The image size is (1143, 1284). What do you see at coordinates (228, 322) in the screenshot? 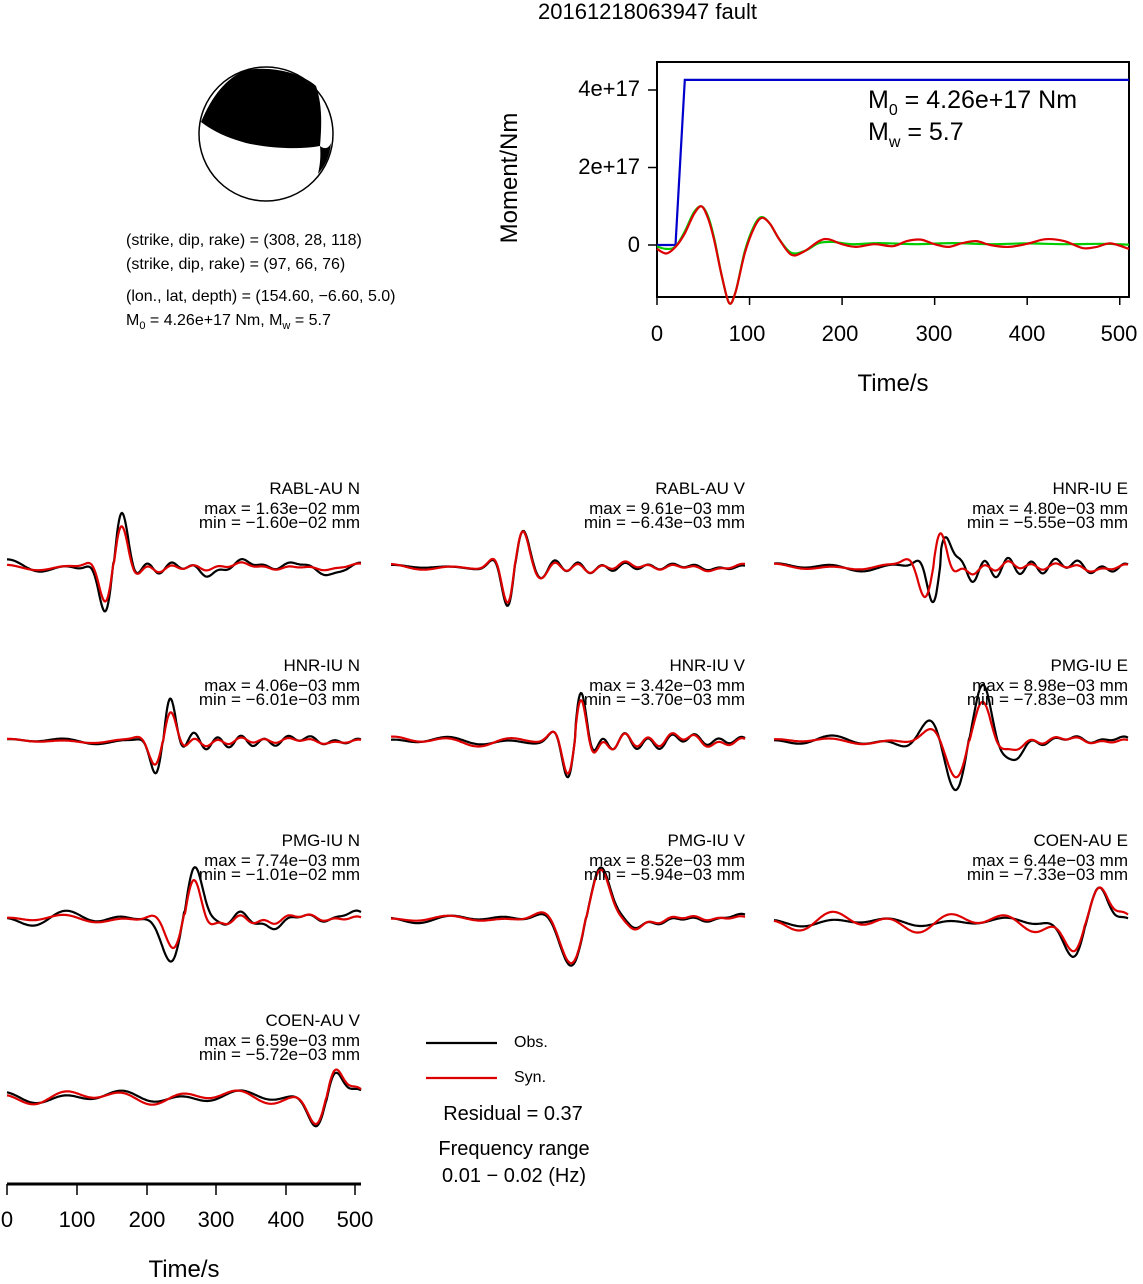
I see `moment-magnitude-summary: M0 = 4.26e+17 Nm, Mw = 5.7` at bounding box center [228, 322].